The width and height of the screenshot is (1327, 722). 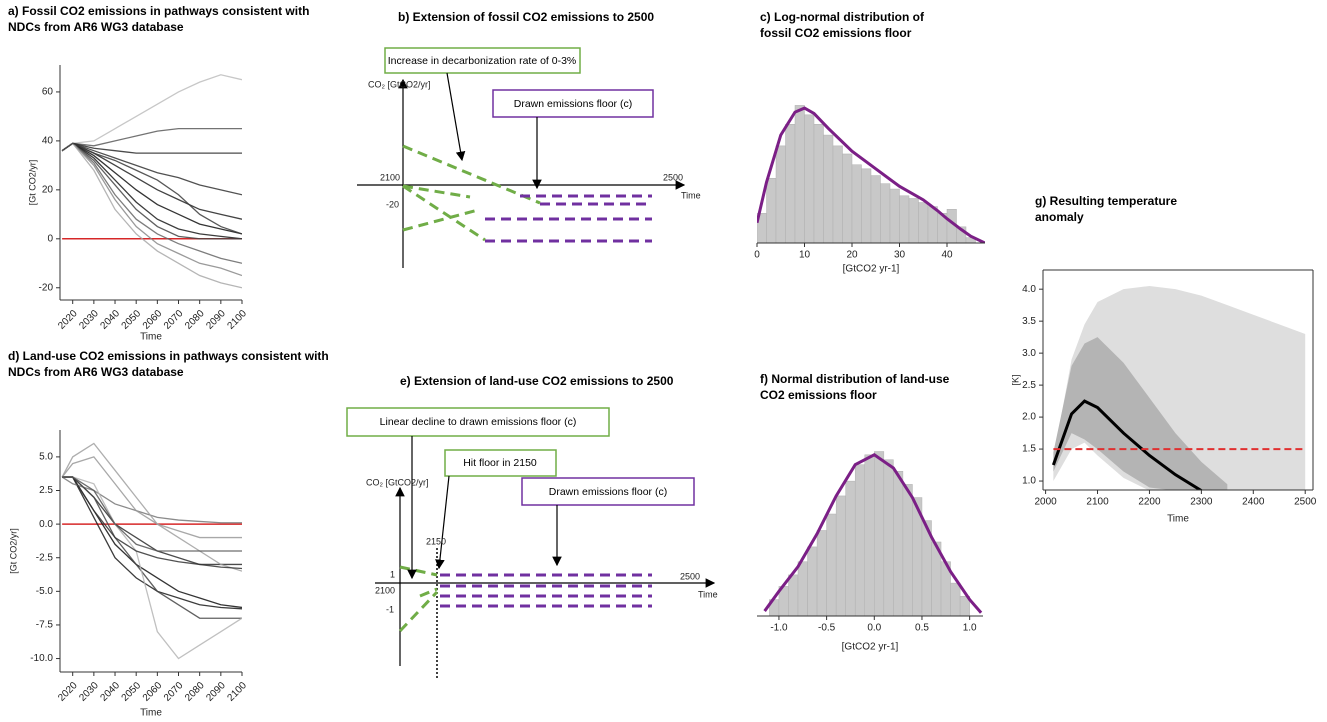 What do you see at coordinates (132, 692) in the screenshot?
I see `x-tick-label: 2050` at bounding box center [132, 692].